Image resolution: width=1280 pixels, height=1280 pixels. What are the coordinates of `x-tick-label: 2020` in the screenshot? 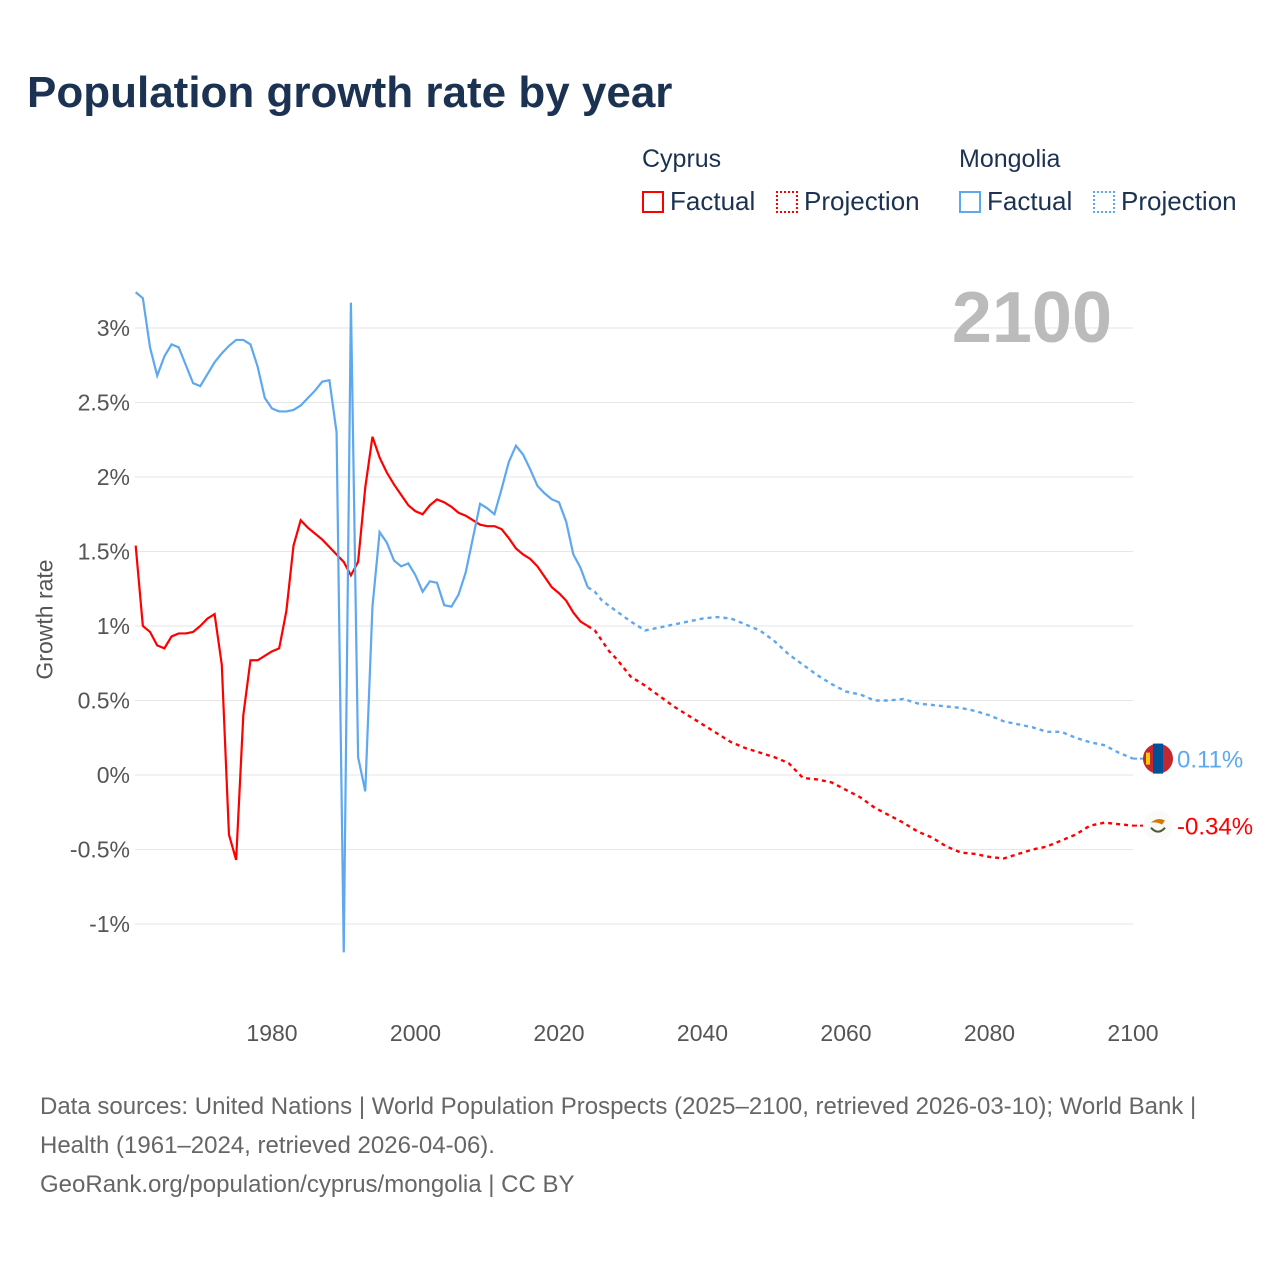 It's located at (558, 1033).